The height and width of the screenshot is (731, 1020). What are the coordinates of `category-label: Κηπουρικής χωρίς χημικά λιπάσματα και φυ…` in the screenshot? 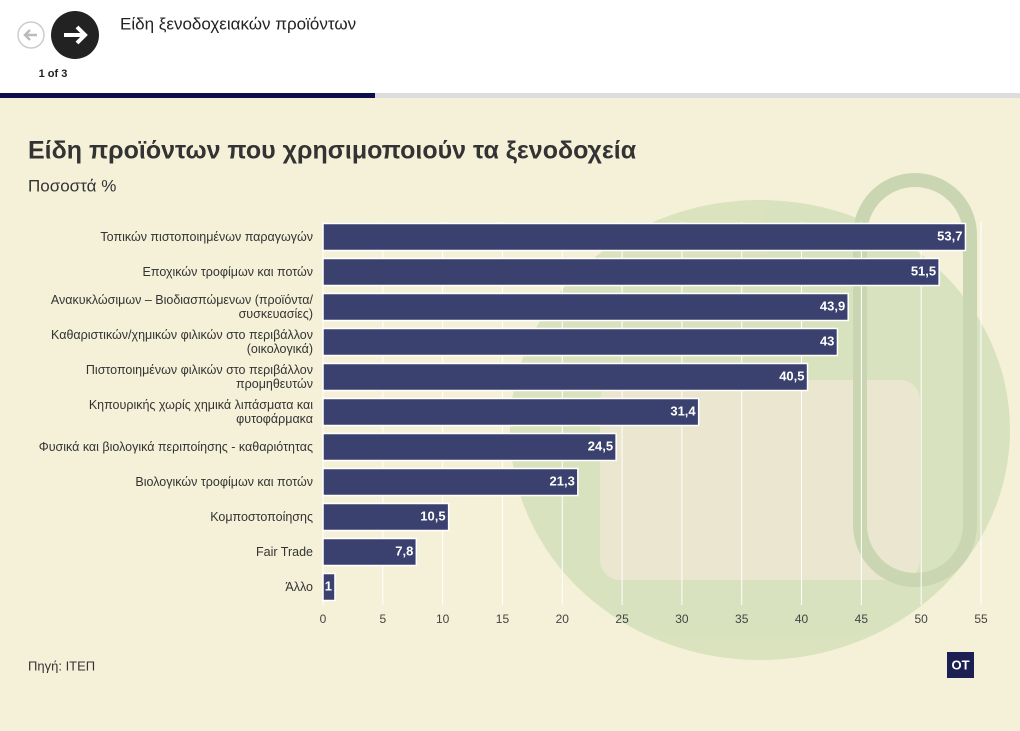 It's located at (200, 412).